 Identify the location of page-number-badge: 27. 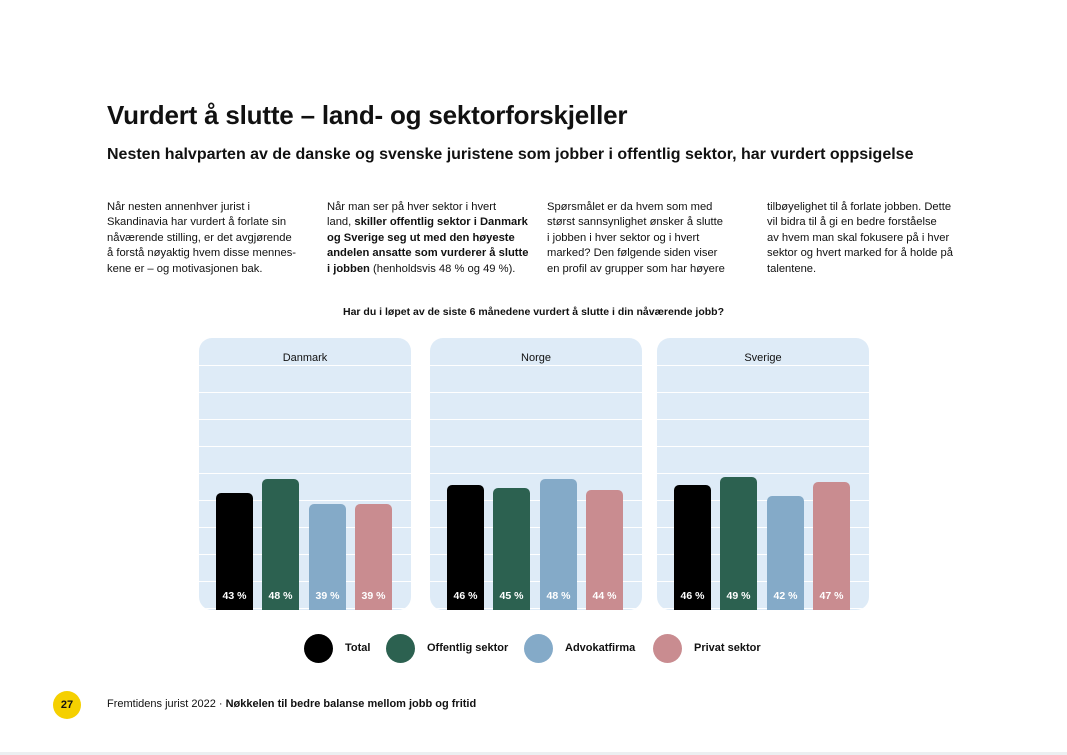
(67, 705).